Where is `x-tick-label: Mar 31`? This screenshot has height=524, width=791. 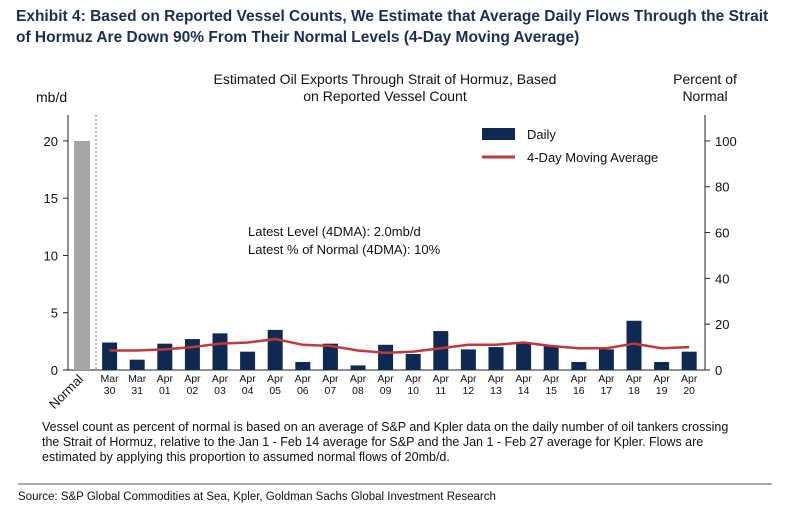 x-tick-label: Mar 31 is located at coordinates (137, 385).